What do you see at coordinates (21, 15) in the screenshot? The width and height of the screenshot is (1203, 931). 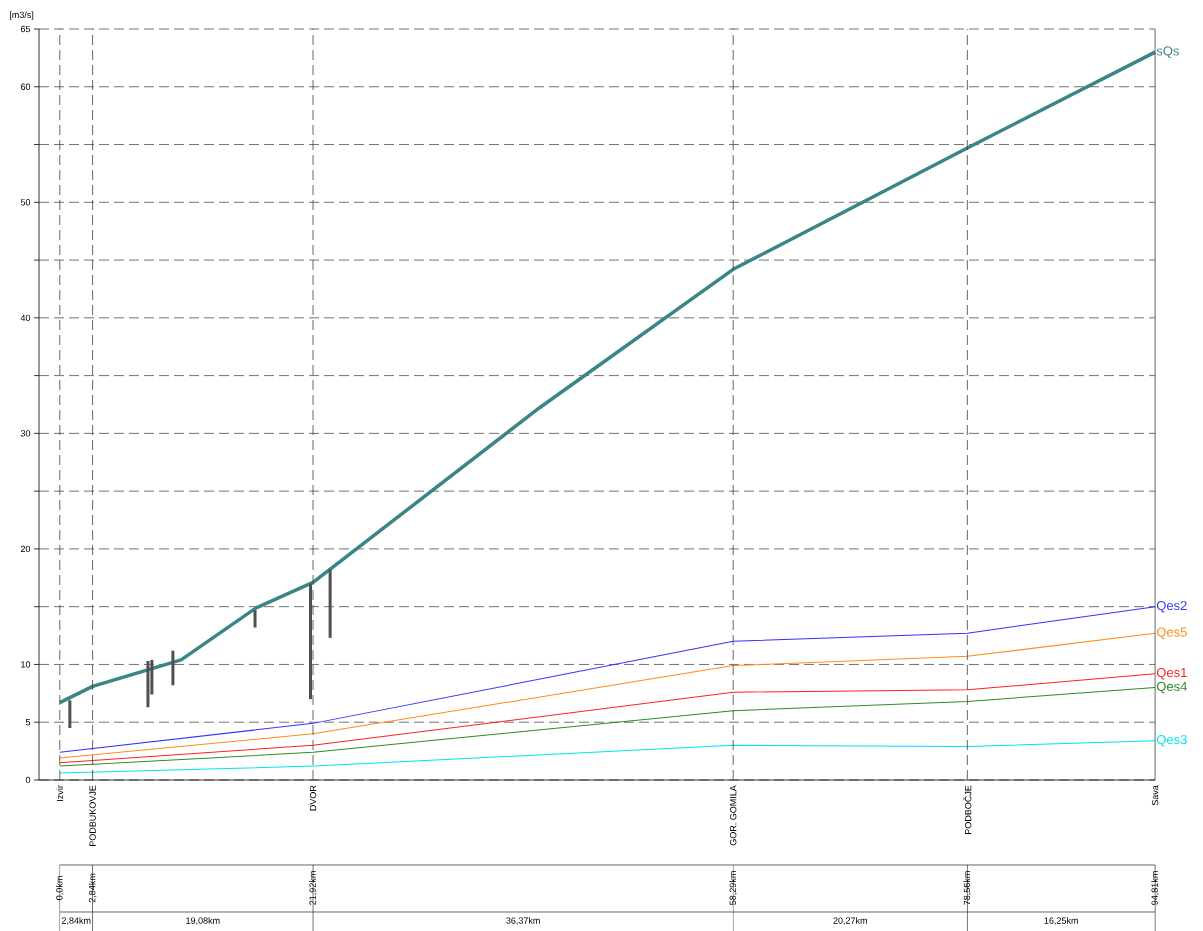 I see `y-axis-title: [m3/s]` at bounding box center [21, 15].